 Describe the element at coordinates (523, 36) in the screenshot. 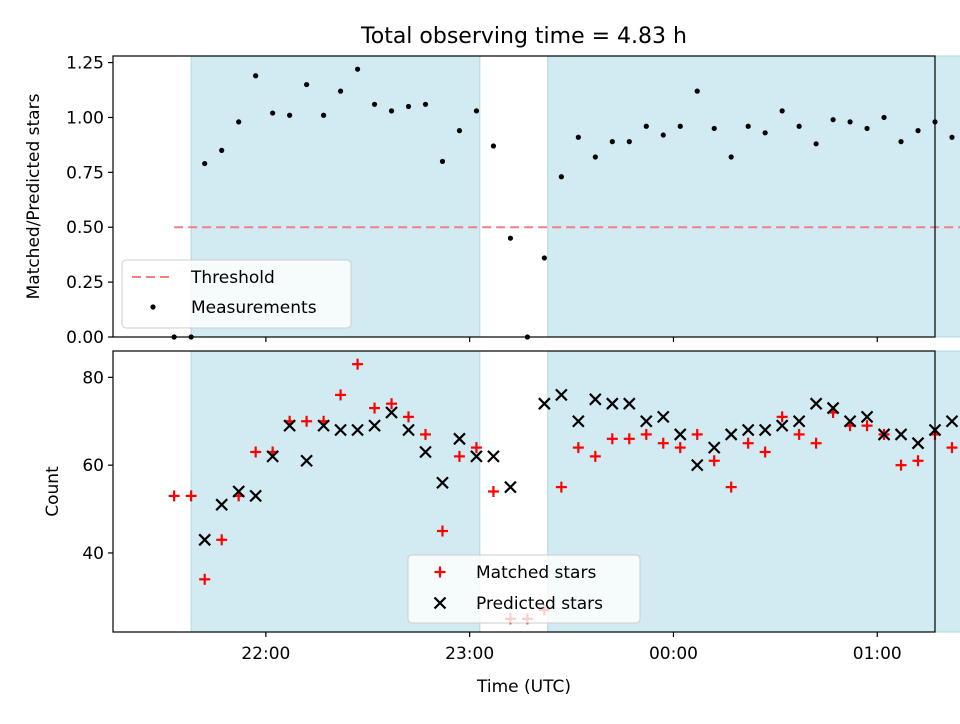

I see `chart-title: Total observing time = 4.83 h` at that location.